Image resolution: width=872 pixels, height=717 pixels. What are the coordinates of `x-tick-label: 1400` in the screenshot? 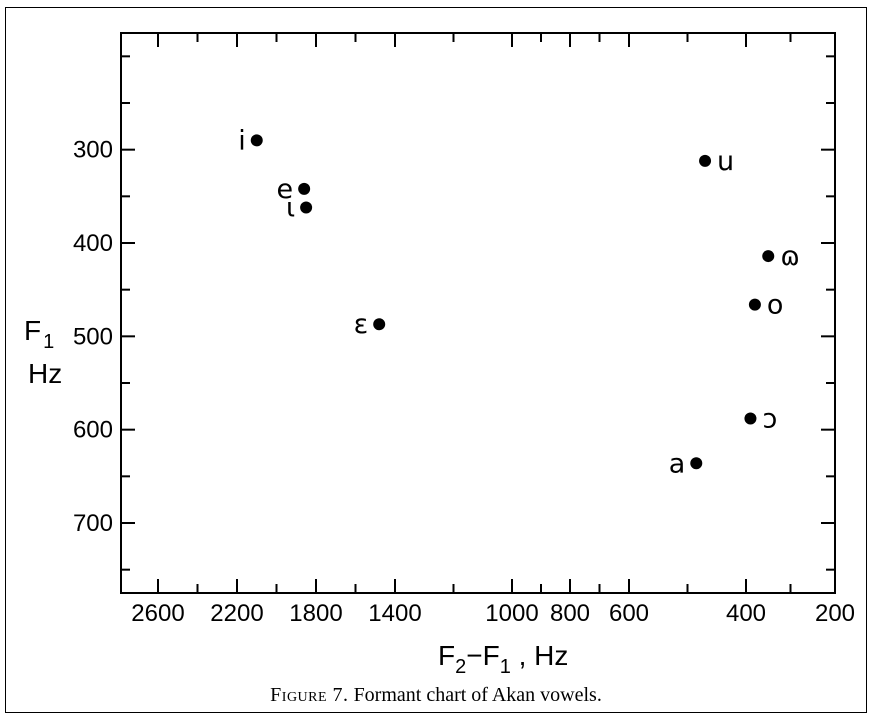 It's located at (394, 613).